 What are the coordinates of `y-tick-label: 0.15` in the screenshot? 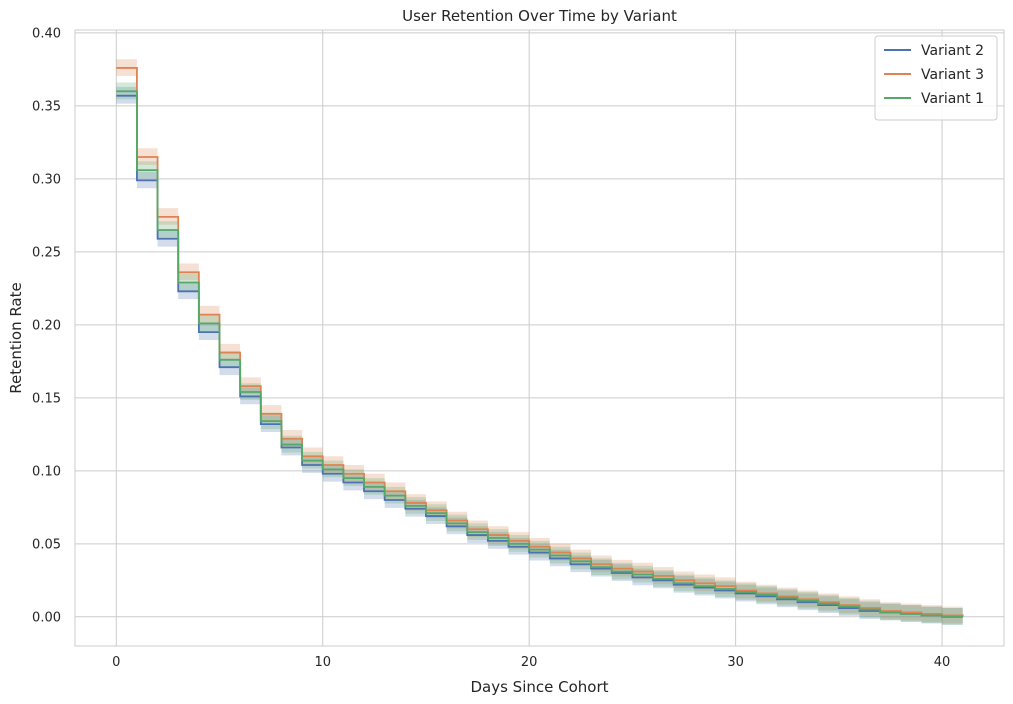 It's located at (46, 398).